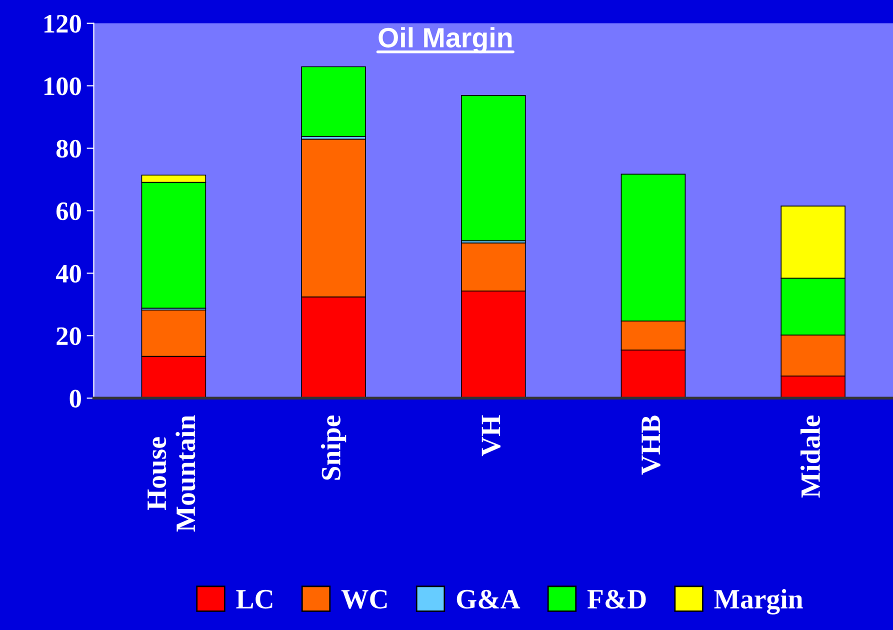 This screenshot has height=630, width=893. I want to click on legend-label: G&A, so click(488, 599).